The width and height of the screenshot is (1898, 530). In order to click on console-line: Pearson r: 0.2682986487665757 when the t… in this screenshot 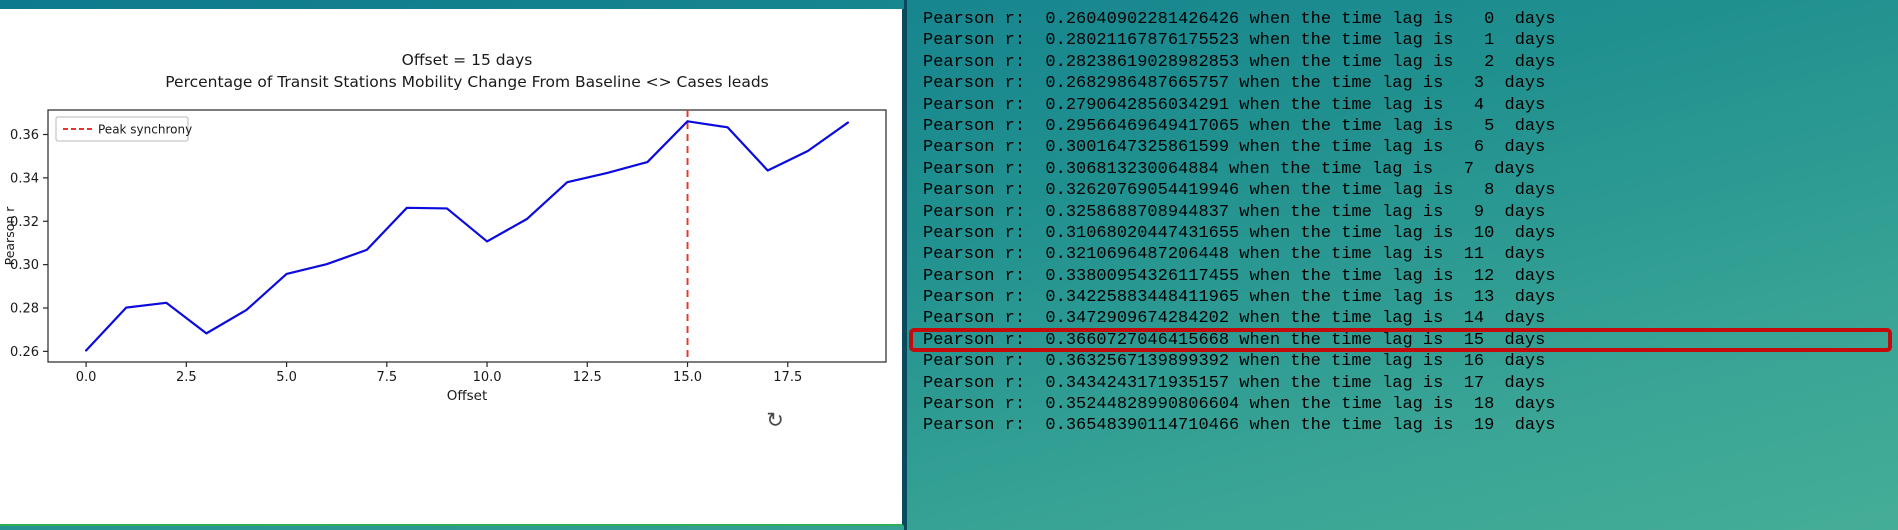, I will do `click(1234, 84)`.